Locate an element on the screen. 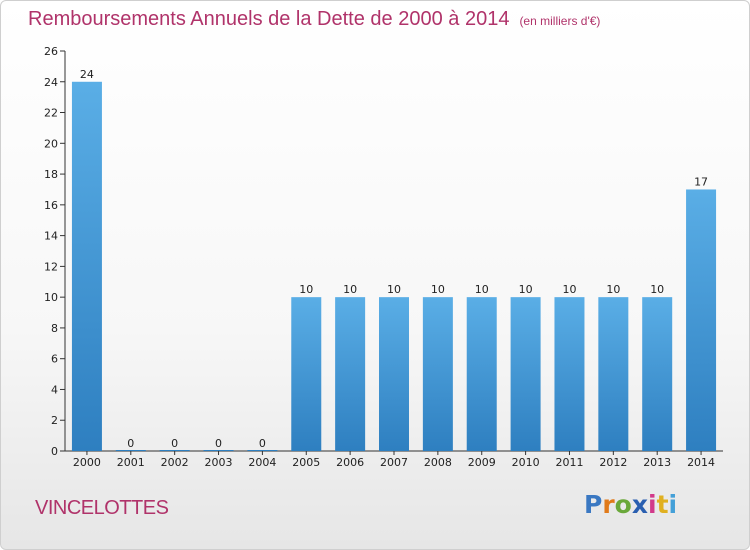 This screenshot has height=550, width=750. x-tick-label: 2005 is located at coordinates (306, 462).